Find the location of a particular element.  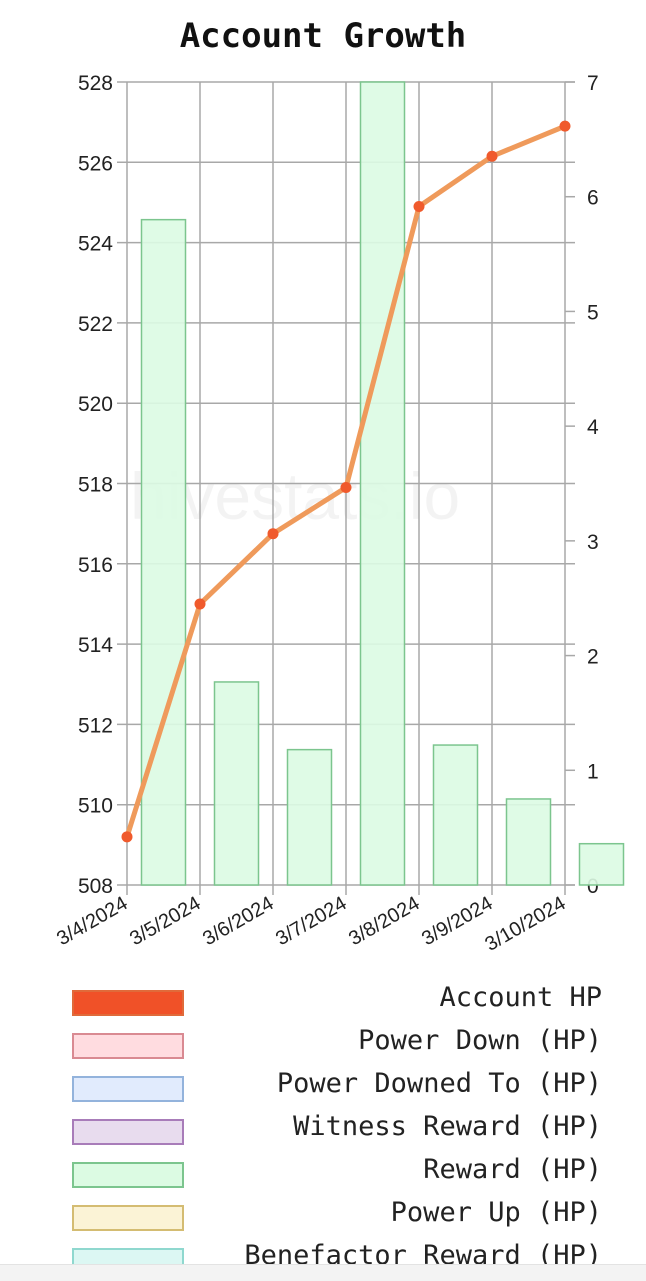

x-tick-label: 3/8/2024 is located at coordinates (384, 921).